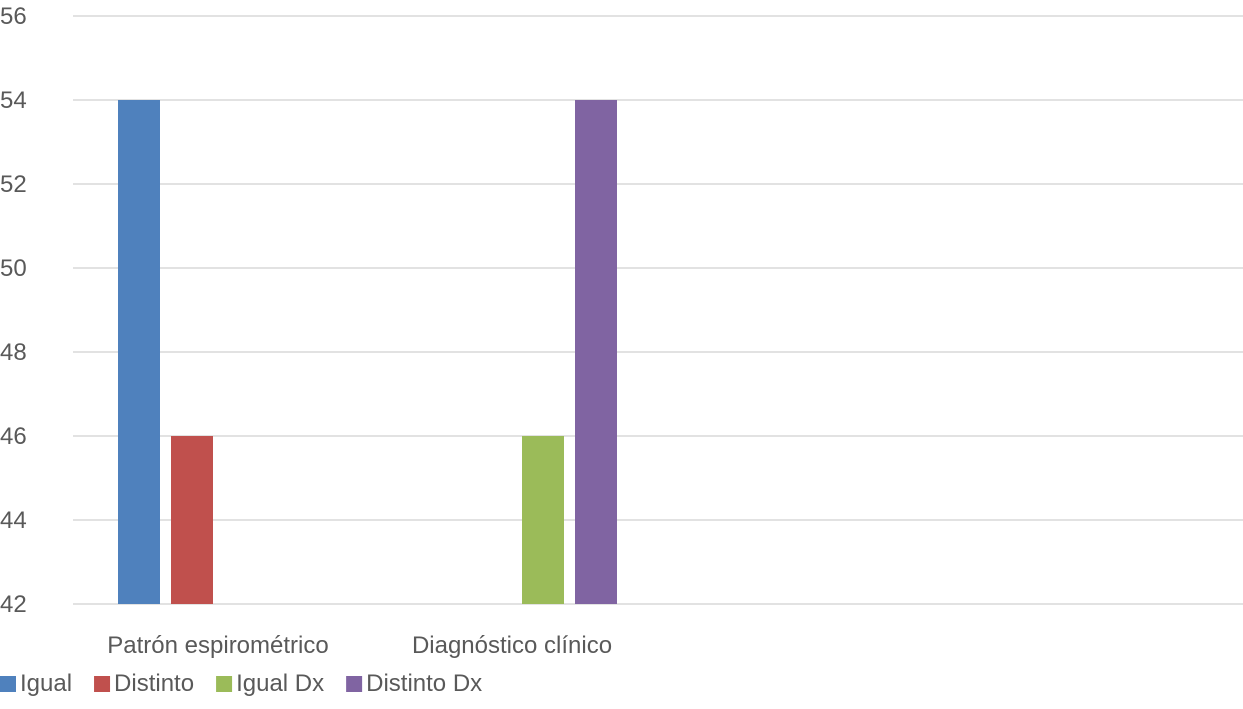  Describe the element at coordinates (13, 520) in the screenshot. I see `y-tick-label: 44` at that location.